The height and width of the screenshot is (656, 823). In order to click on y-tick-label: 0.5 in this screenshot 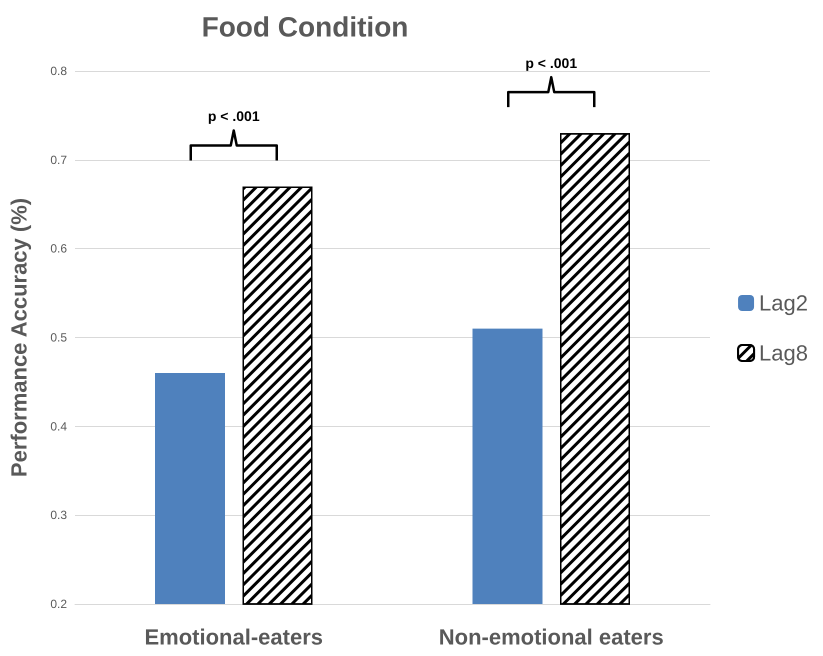, I will do `click(59, 337)`.